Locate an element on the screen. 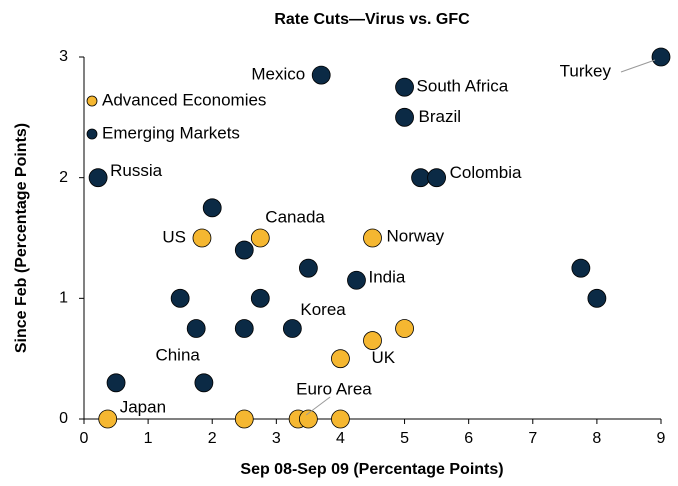 This screenshot has height=486, width=678. y-tick-label: 1 is located at coordinates (63, 298).